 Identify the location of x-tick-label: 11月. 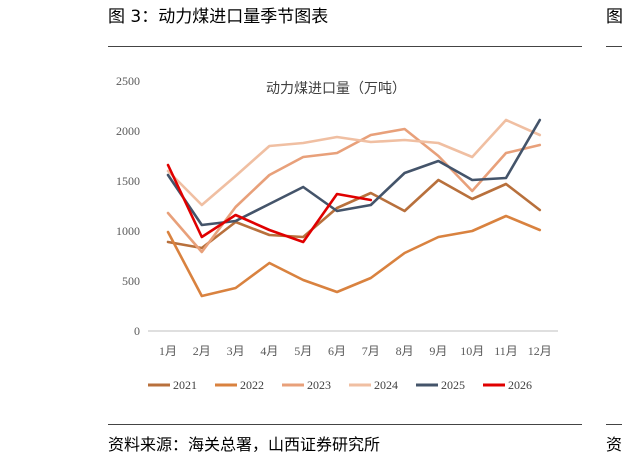
(506, 351).